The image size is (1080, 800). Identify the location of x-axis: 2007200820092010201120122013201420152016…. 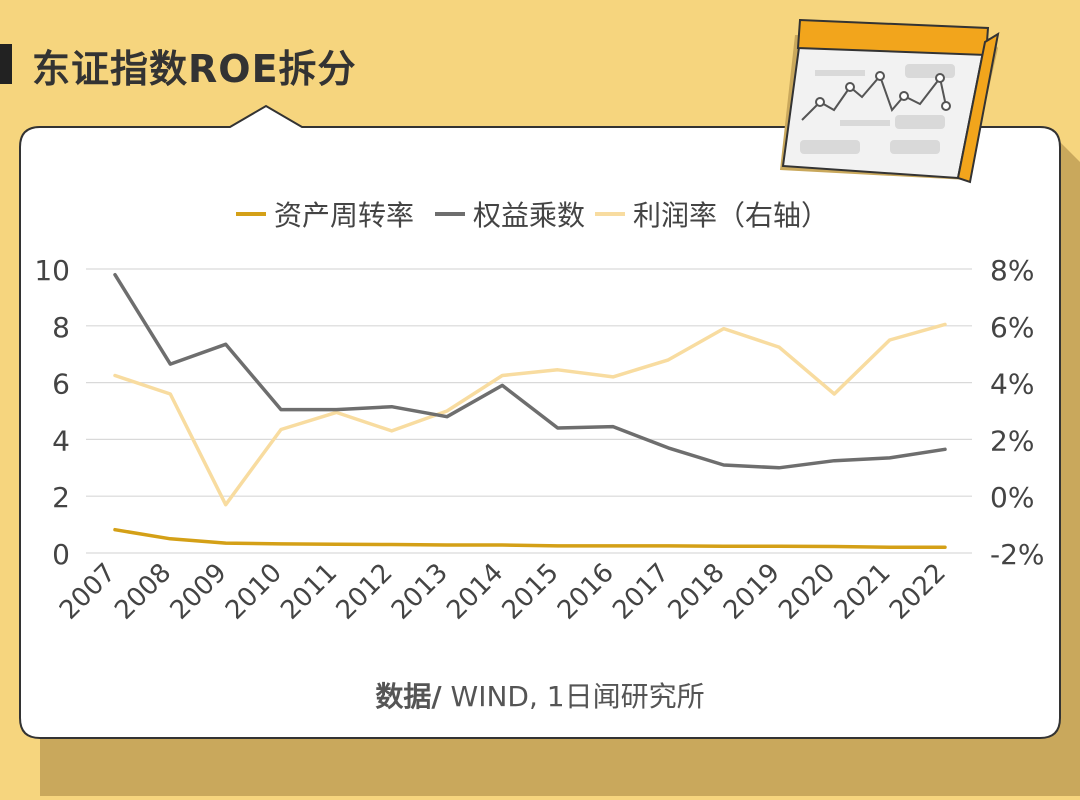
(503, 592).